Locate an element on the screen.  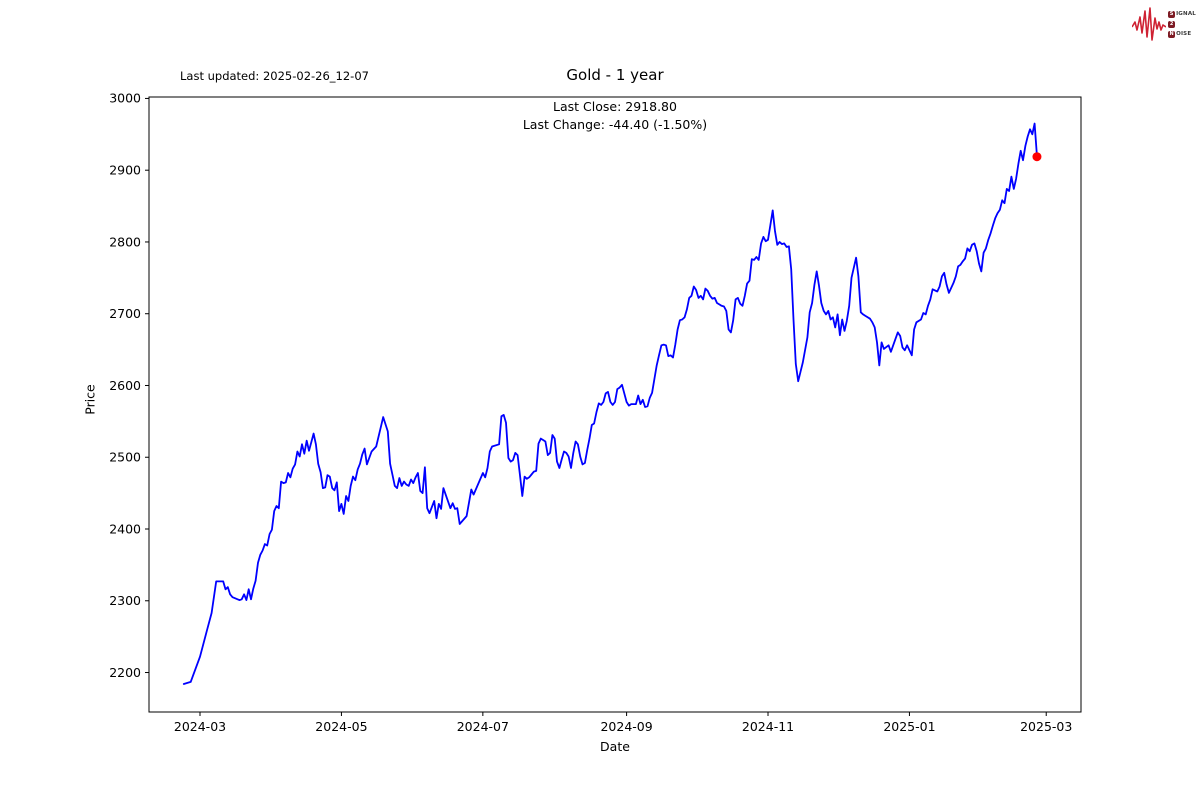
y-tick-label: 3000 is located at coordinates (125, 98).